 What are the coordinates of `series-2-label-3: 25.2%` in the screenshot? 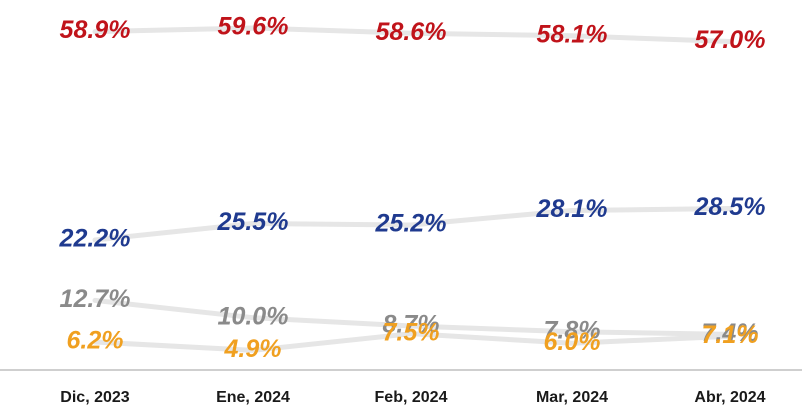 It's located at (411, 224).